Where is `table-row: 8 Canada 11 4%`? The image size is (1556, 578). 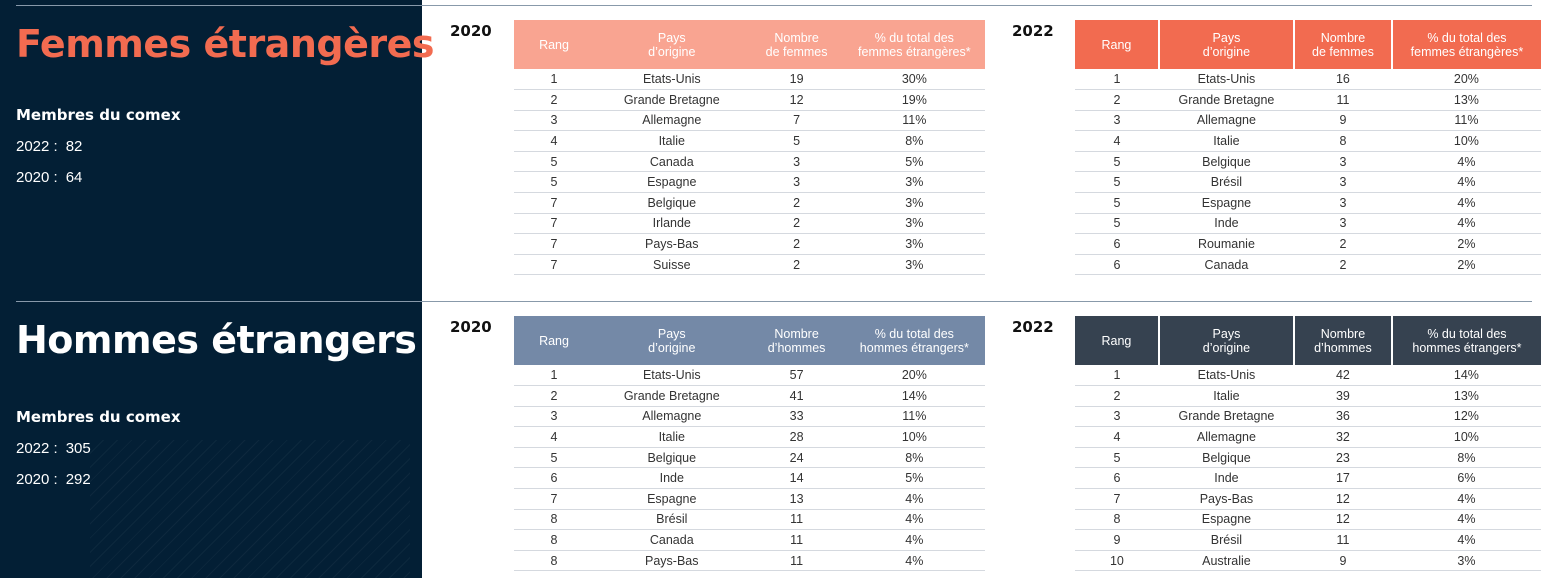 table-row: 8 Canada 11 4% is located at coordinates (749, 540).